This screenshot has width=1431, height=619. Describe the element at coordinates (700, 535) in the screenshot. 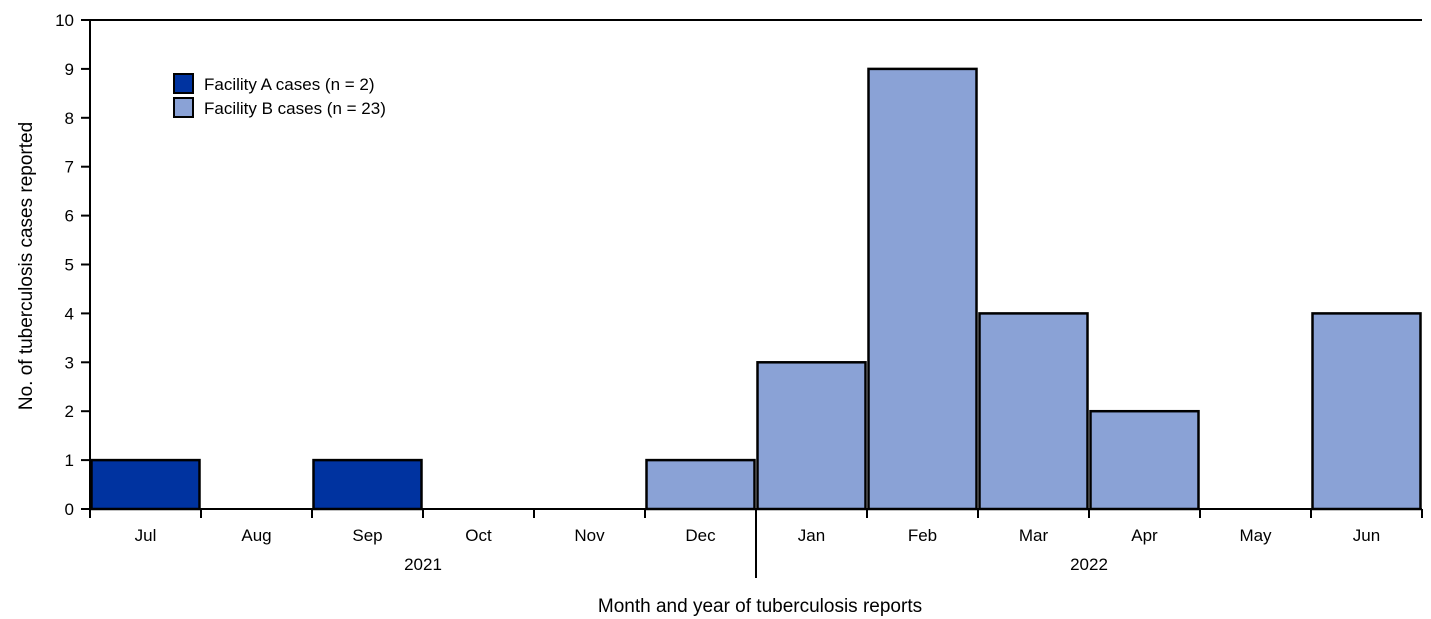

I see `x-tick-label-dec: Dec` at that location.